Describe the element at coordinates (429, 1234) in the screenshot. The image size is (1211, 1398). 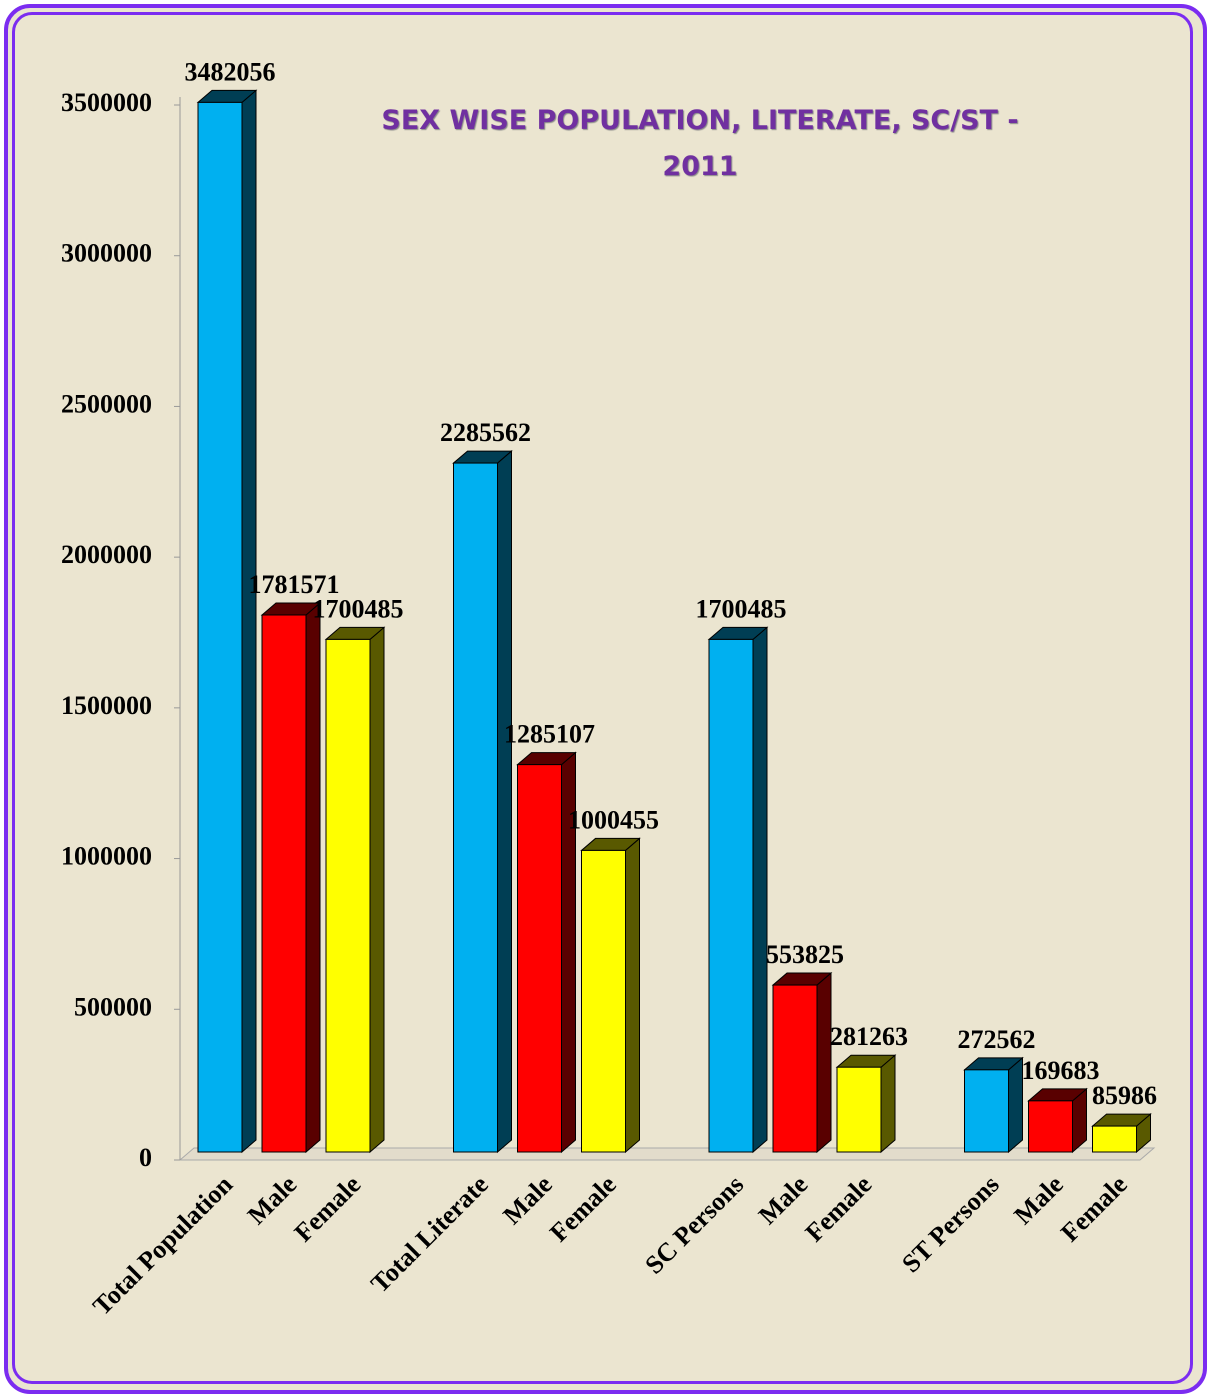
I see `x-tick-label: Total Literate` at that location.